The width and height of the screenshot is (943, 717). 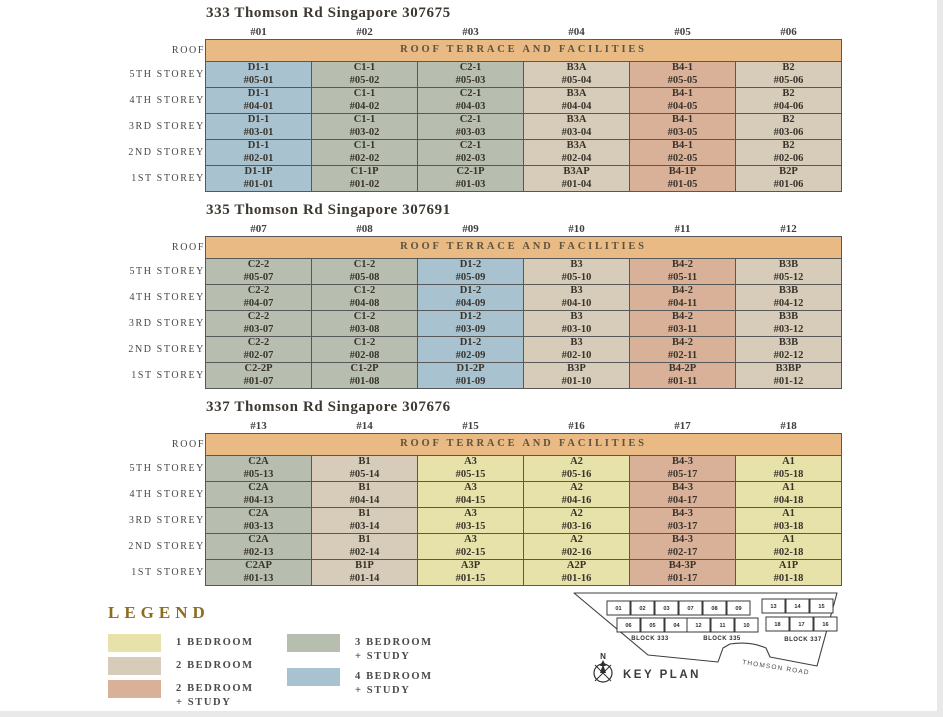 I want to click on svg-text: 11, so click(x=723, y=626).